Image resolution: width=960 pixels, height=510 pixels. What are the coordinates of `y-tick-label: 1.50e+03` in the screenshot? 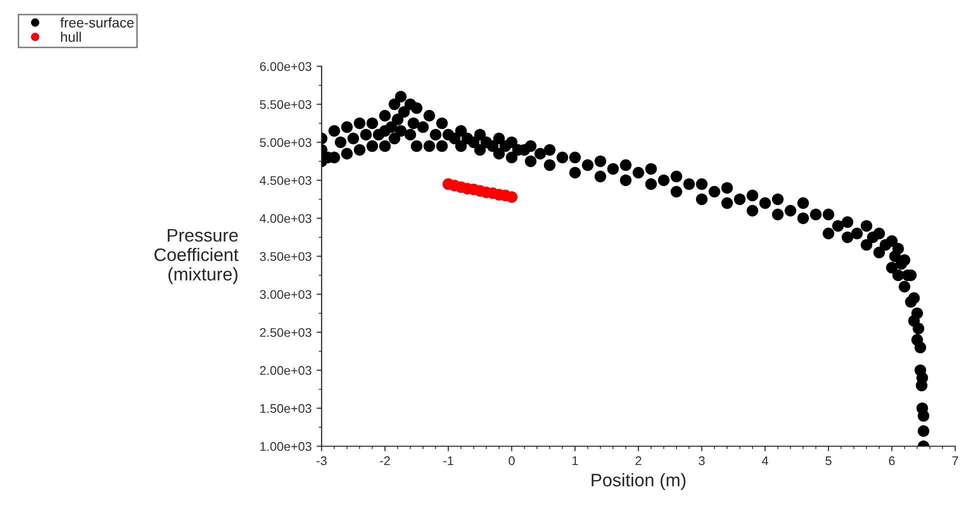 It's located at (286, 408).